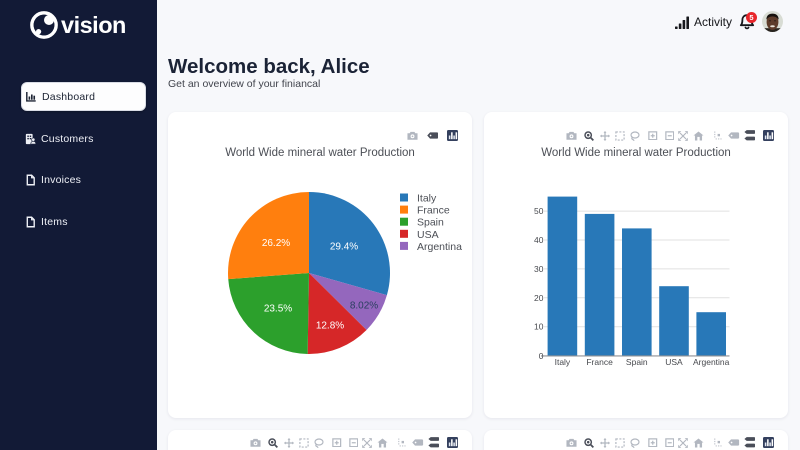  Describe the element at coordinates (539, 327) in the screenshot. I see `svg-text: 10` at that location.